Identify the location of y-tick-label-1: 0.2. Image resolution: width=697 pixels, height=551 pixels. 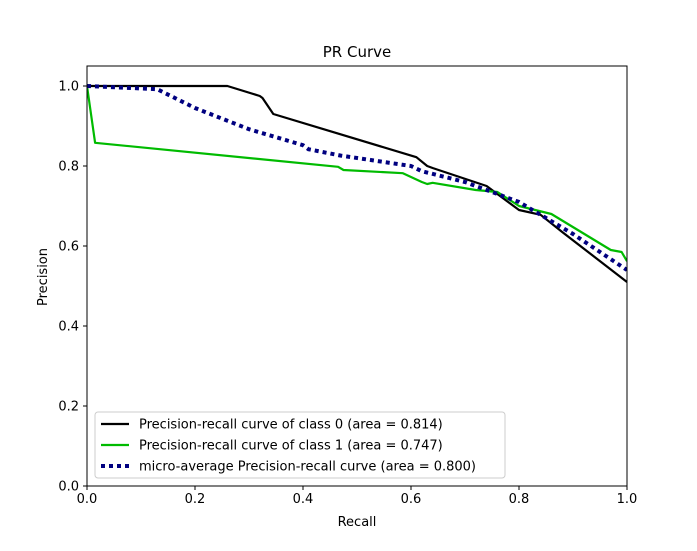
(68, 407).